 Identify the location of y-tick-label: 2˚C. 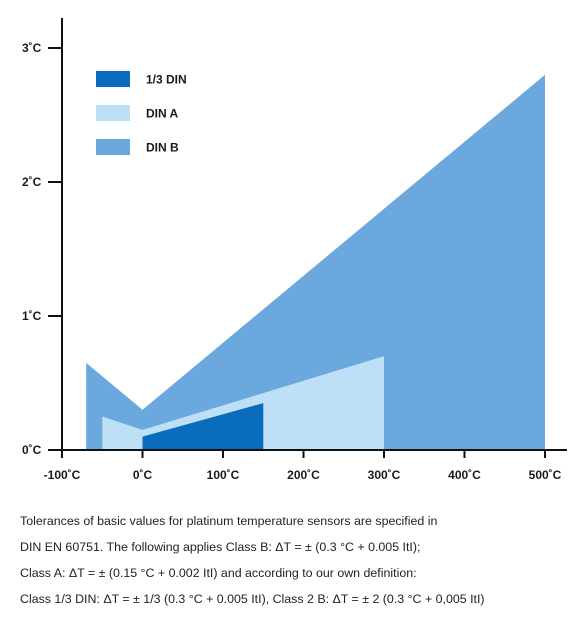
(32, 182).